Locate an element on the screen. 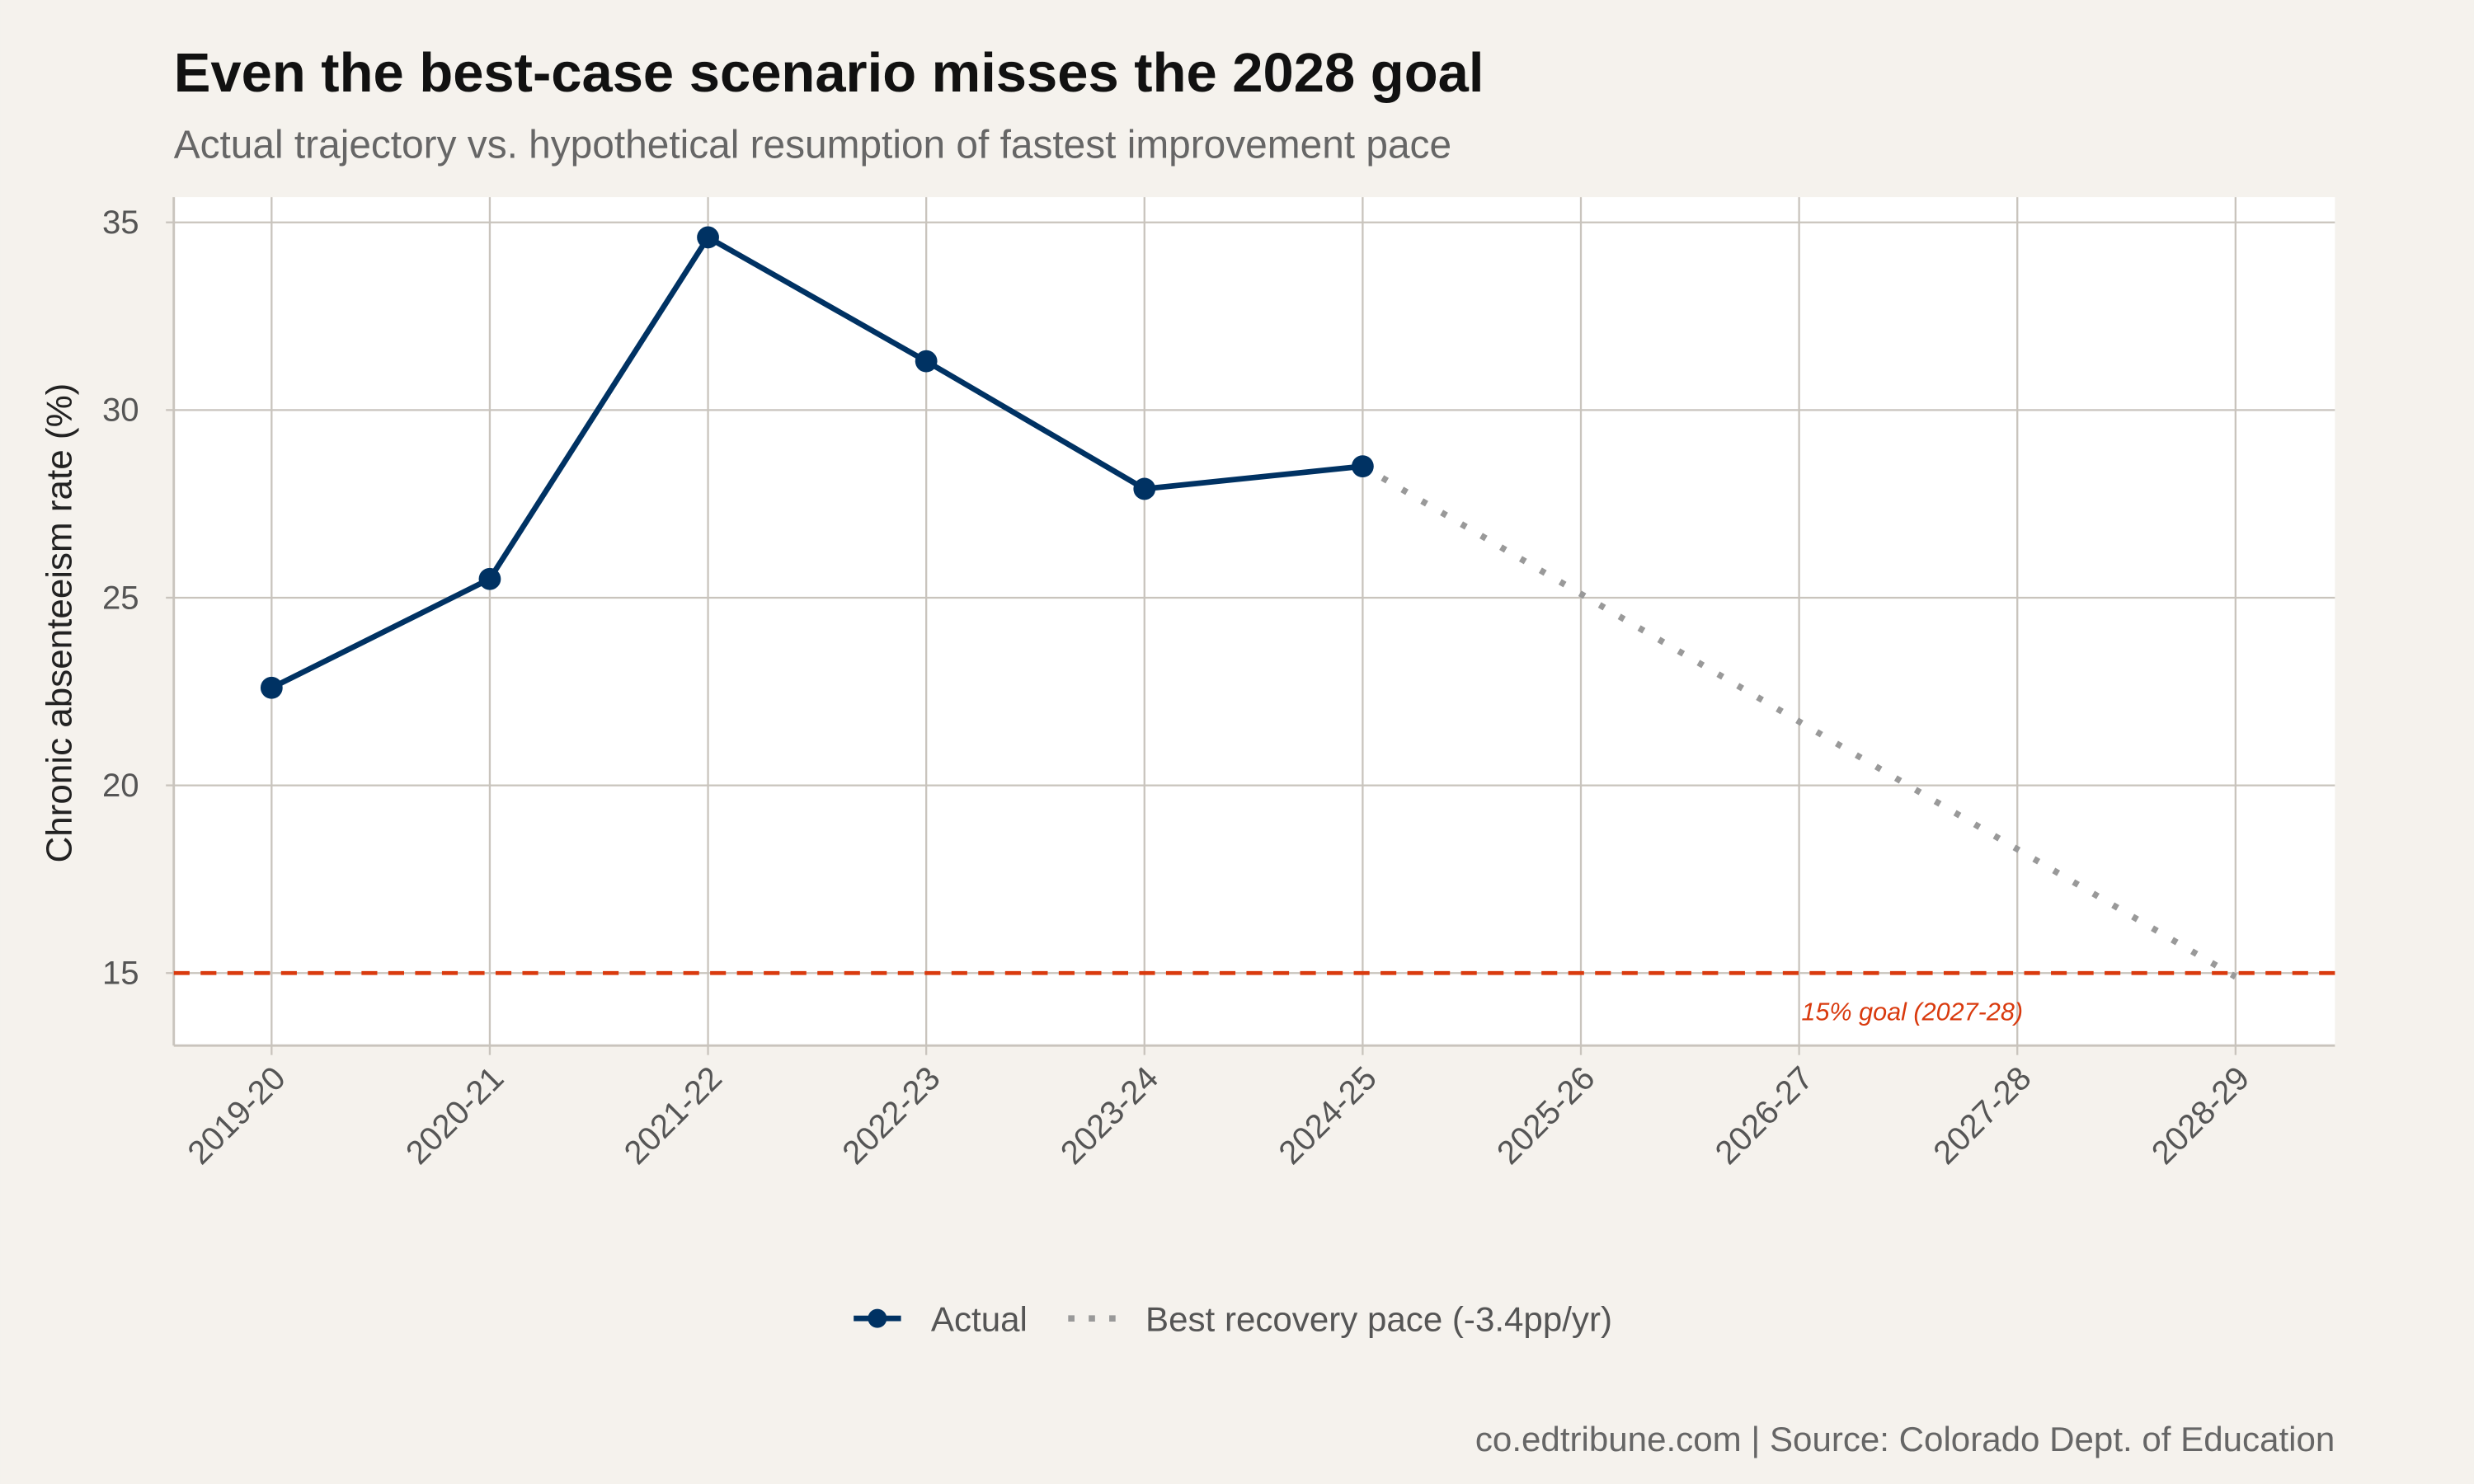 The height and width of the screenshot is (1484, 2474). y-tick-label: 15 is located at coordinates (120, 973).